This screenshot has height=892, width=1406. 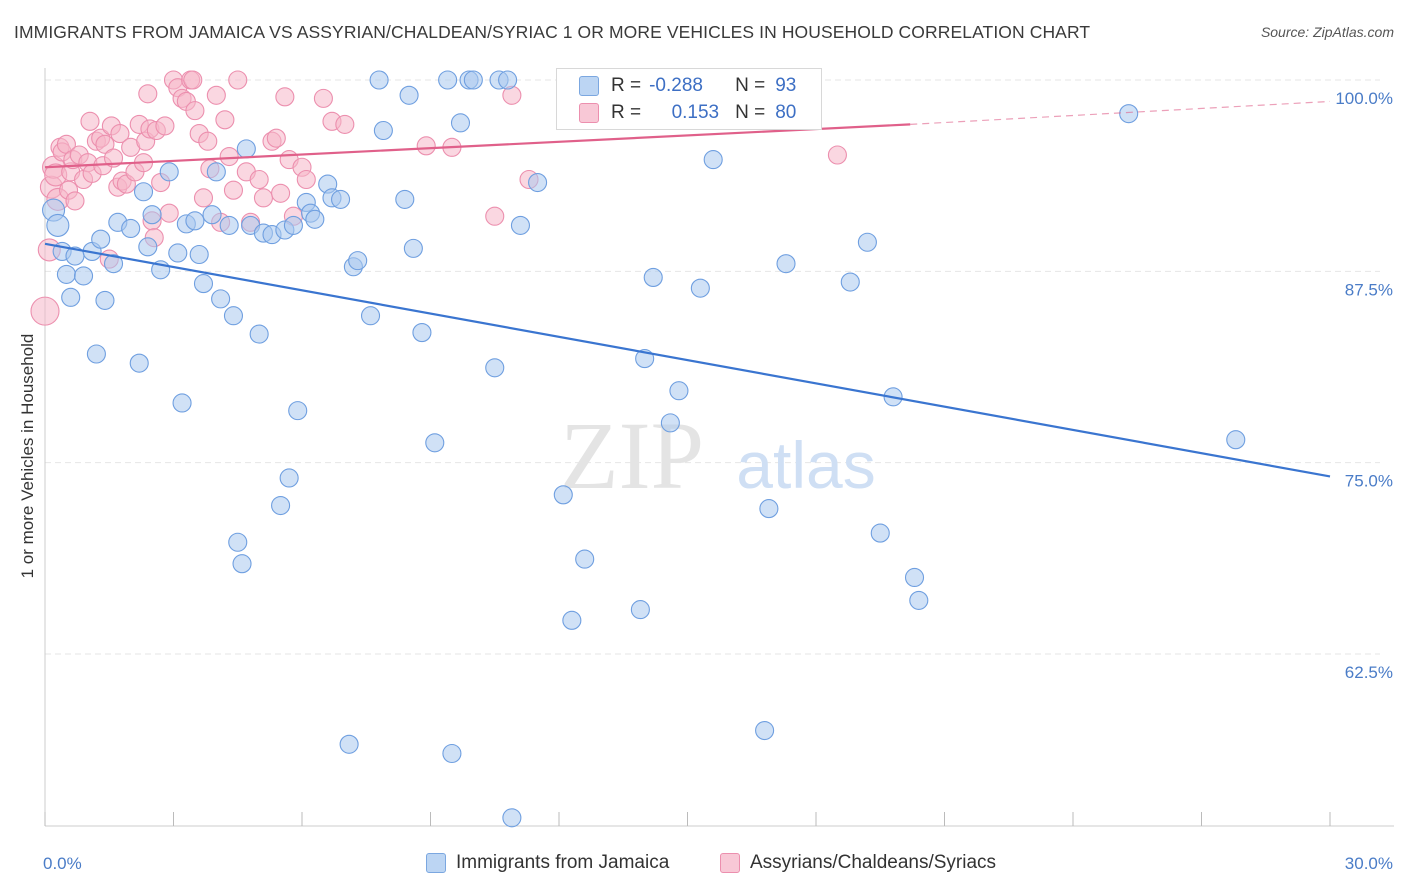 I want to click on x-tick-label: 30.0%, so click(x=1369, y=863).